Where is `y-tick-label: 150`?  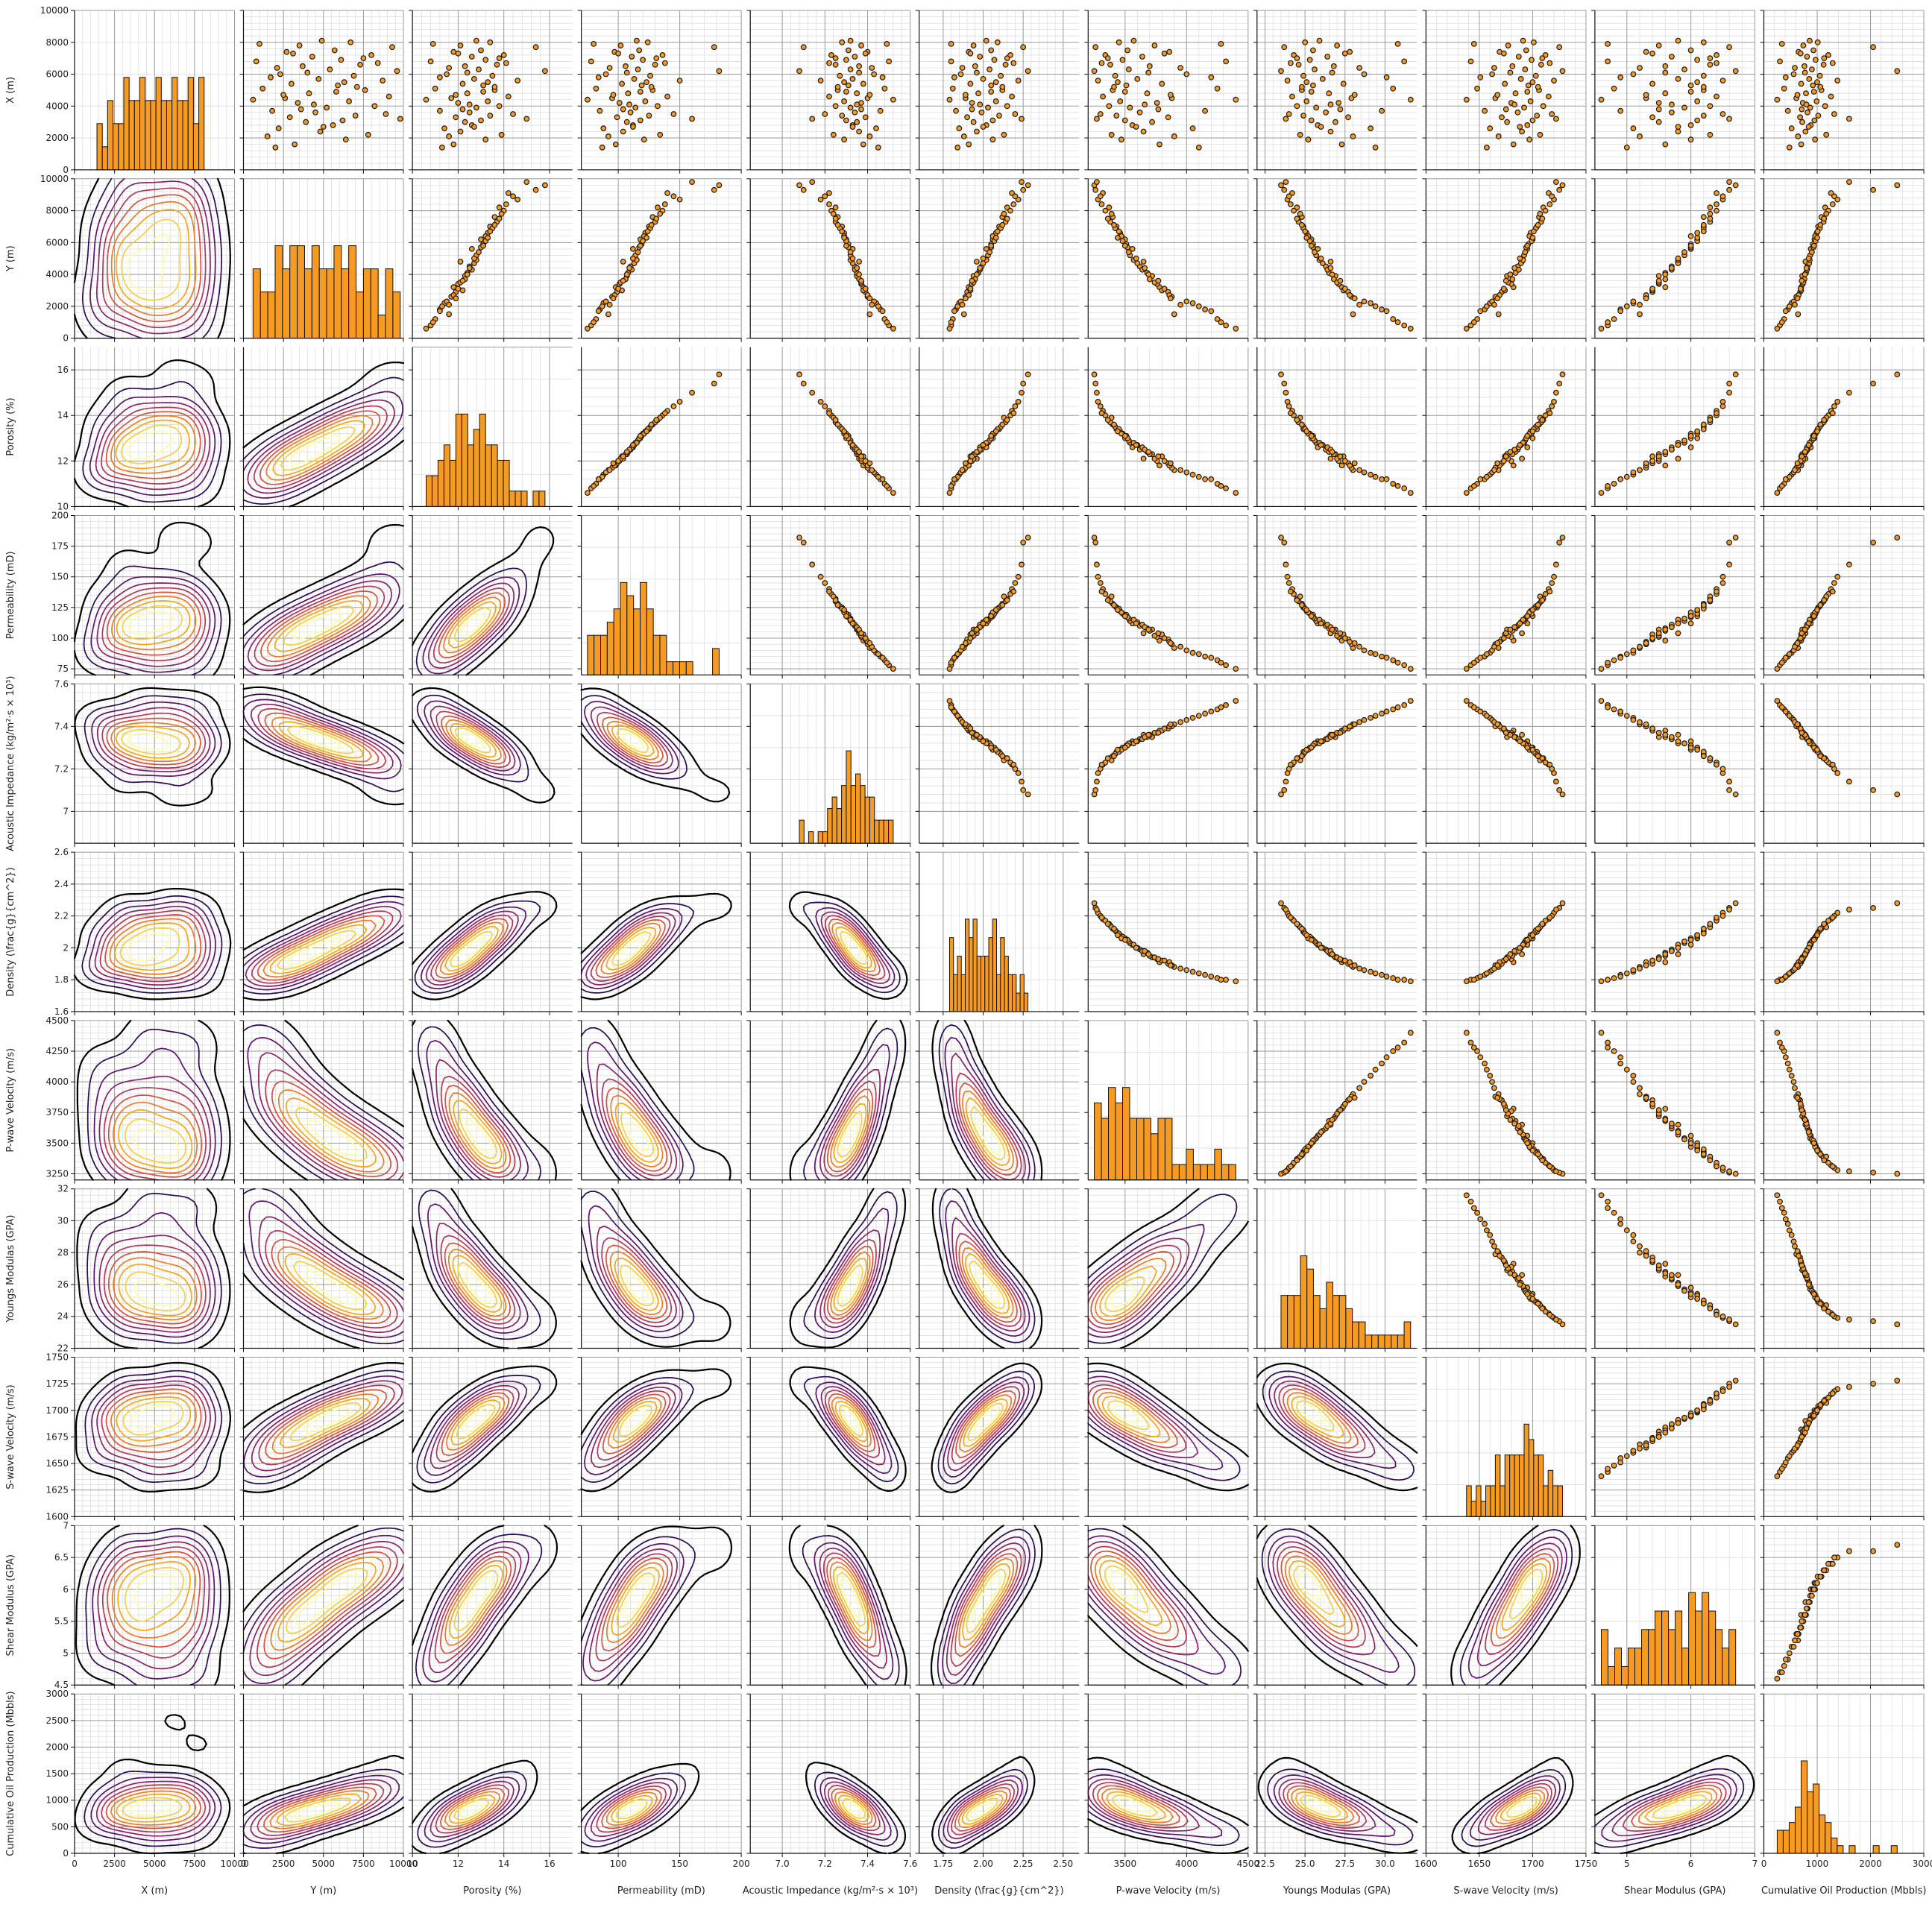
y-tick-label: 150 is located at coordinates (60, 577).